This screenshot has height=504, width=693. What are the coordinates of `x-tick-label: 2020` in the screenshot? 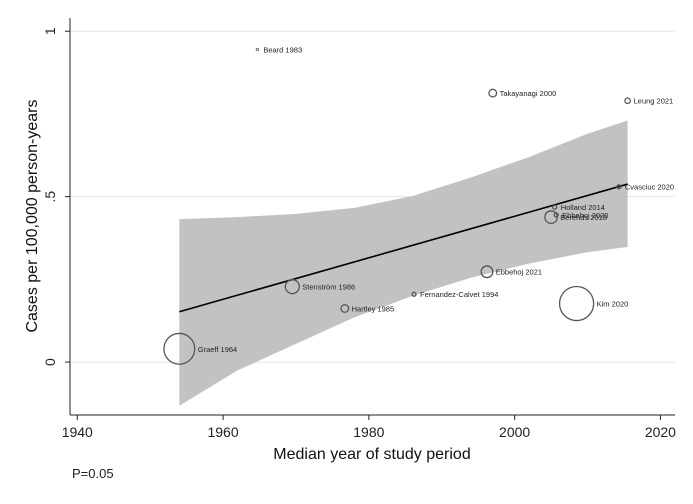 It's located at (660, 432).